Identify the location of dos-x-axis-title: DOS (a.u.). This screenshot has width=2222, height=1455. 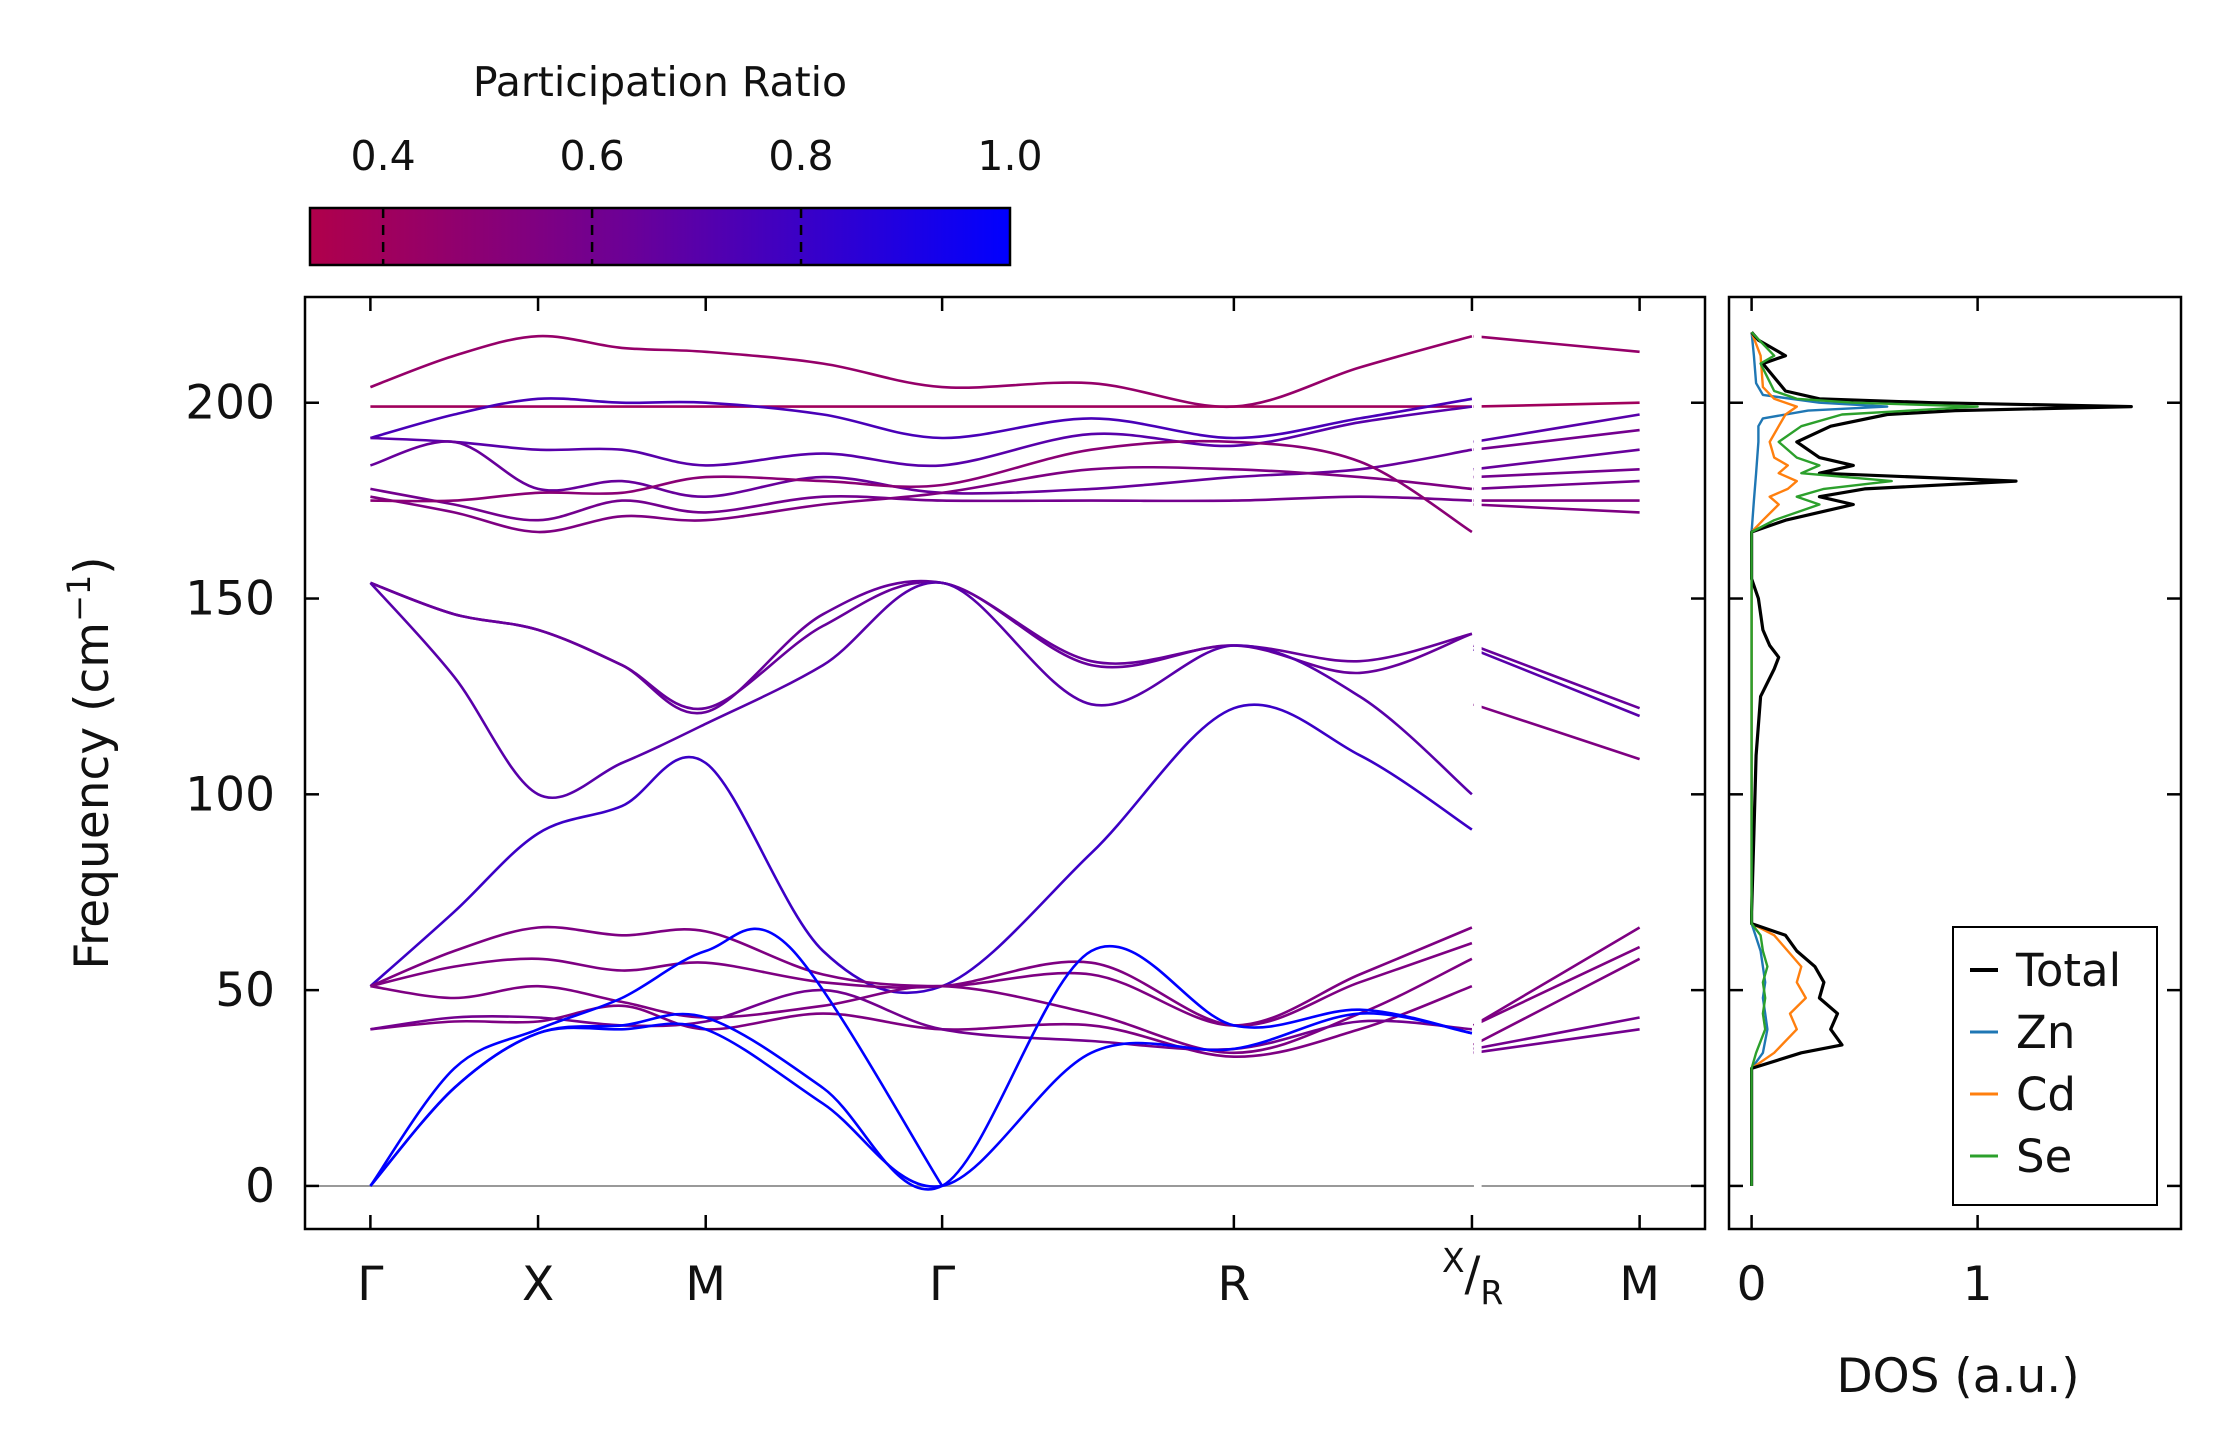
(1957, 1376).